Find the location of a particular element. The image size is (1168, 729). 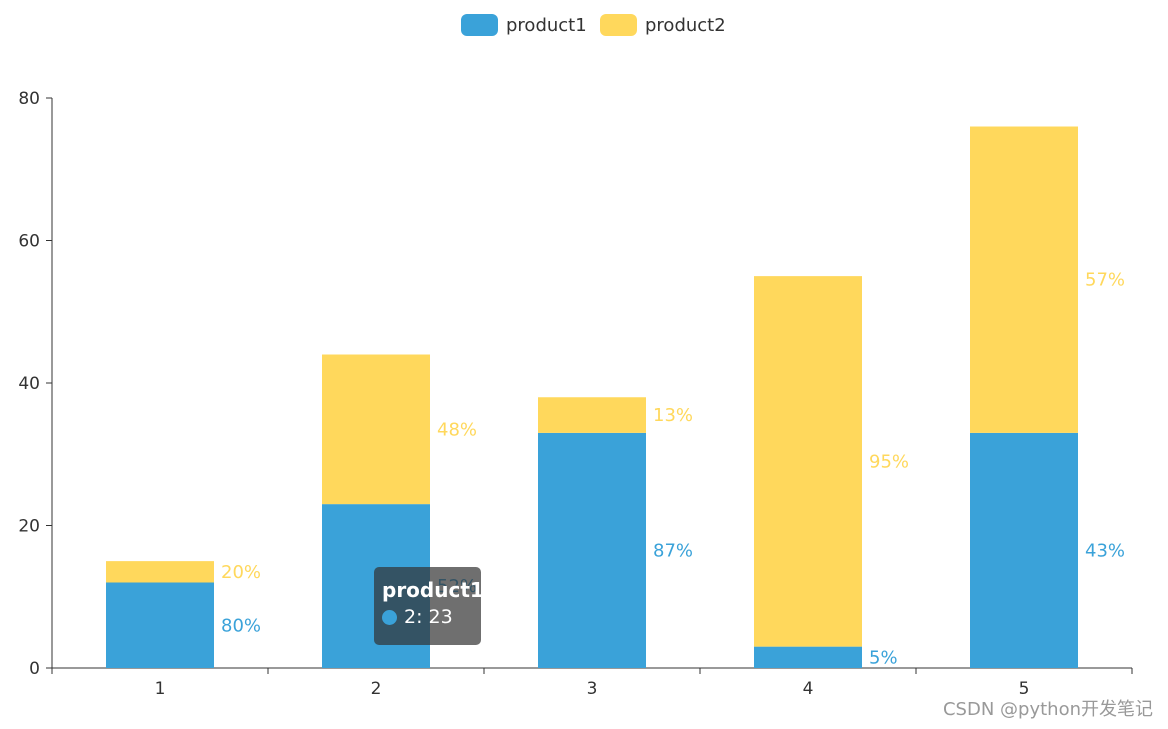

tooltip-value: 2: 23 is located at coordinates (428, 617).